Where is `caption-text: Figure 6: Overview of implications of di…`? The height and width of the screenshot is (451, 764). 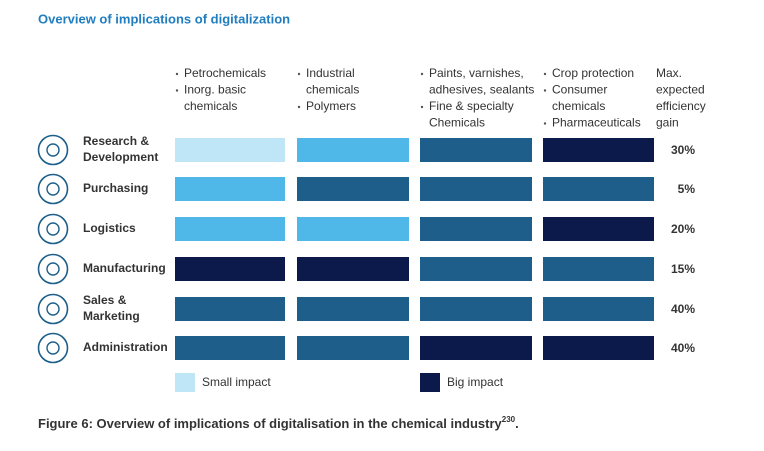 caption-text: Figure 6: Overview of implications of di… is located at coordinates (270, 423).